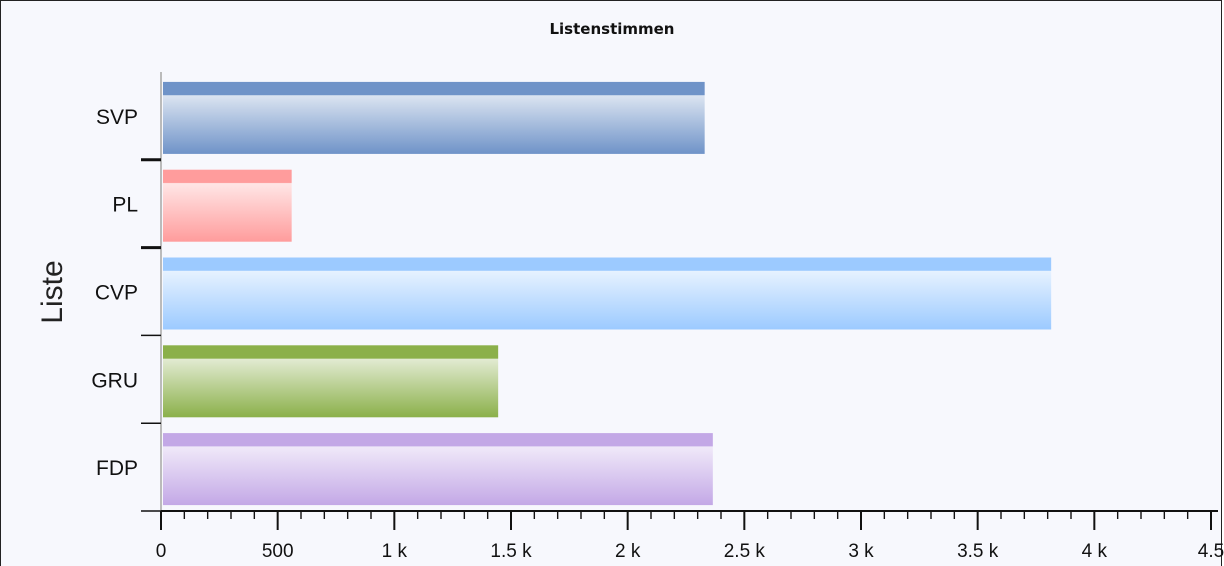 This screenshot has height=566, width=1224. Describe the element at coordinates (117, 117) in the screenshot. I see `y-tick-label-svp: SVP` at that location.